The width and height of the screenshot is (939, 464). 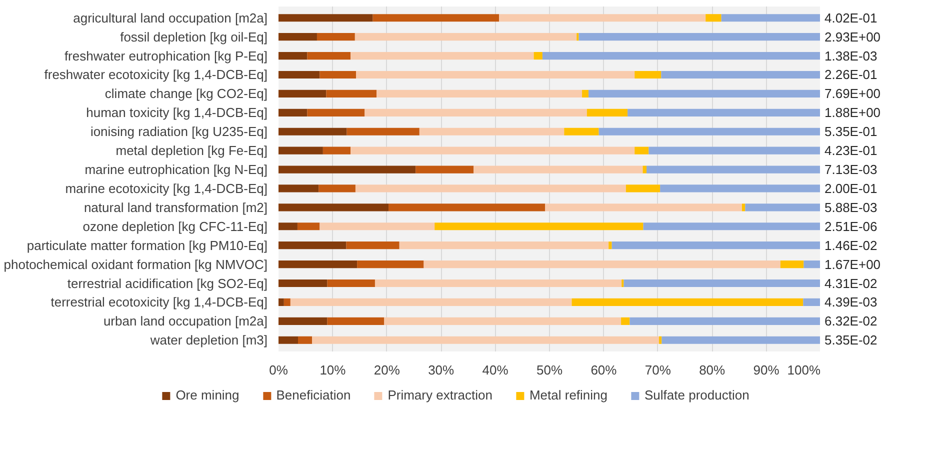 What do you see at coordinates (166, 56) in the screenshot?
I see `y-tick-label: freshwater eutrophication [kg P-Eq]` at bounding box center [166, 56].